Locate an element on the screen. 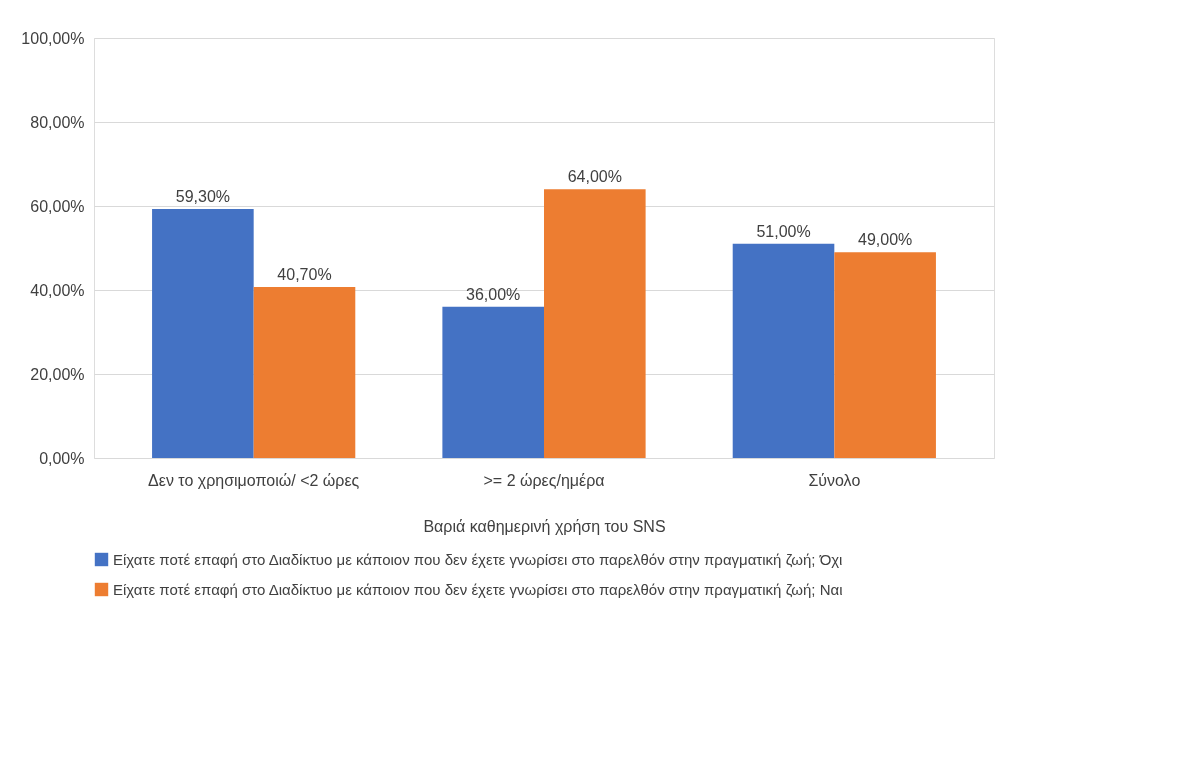  y-tick-label: 100,00% is located at coordinates (53, 38).